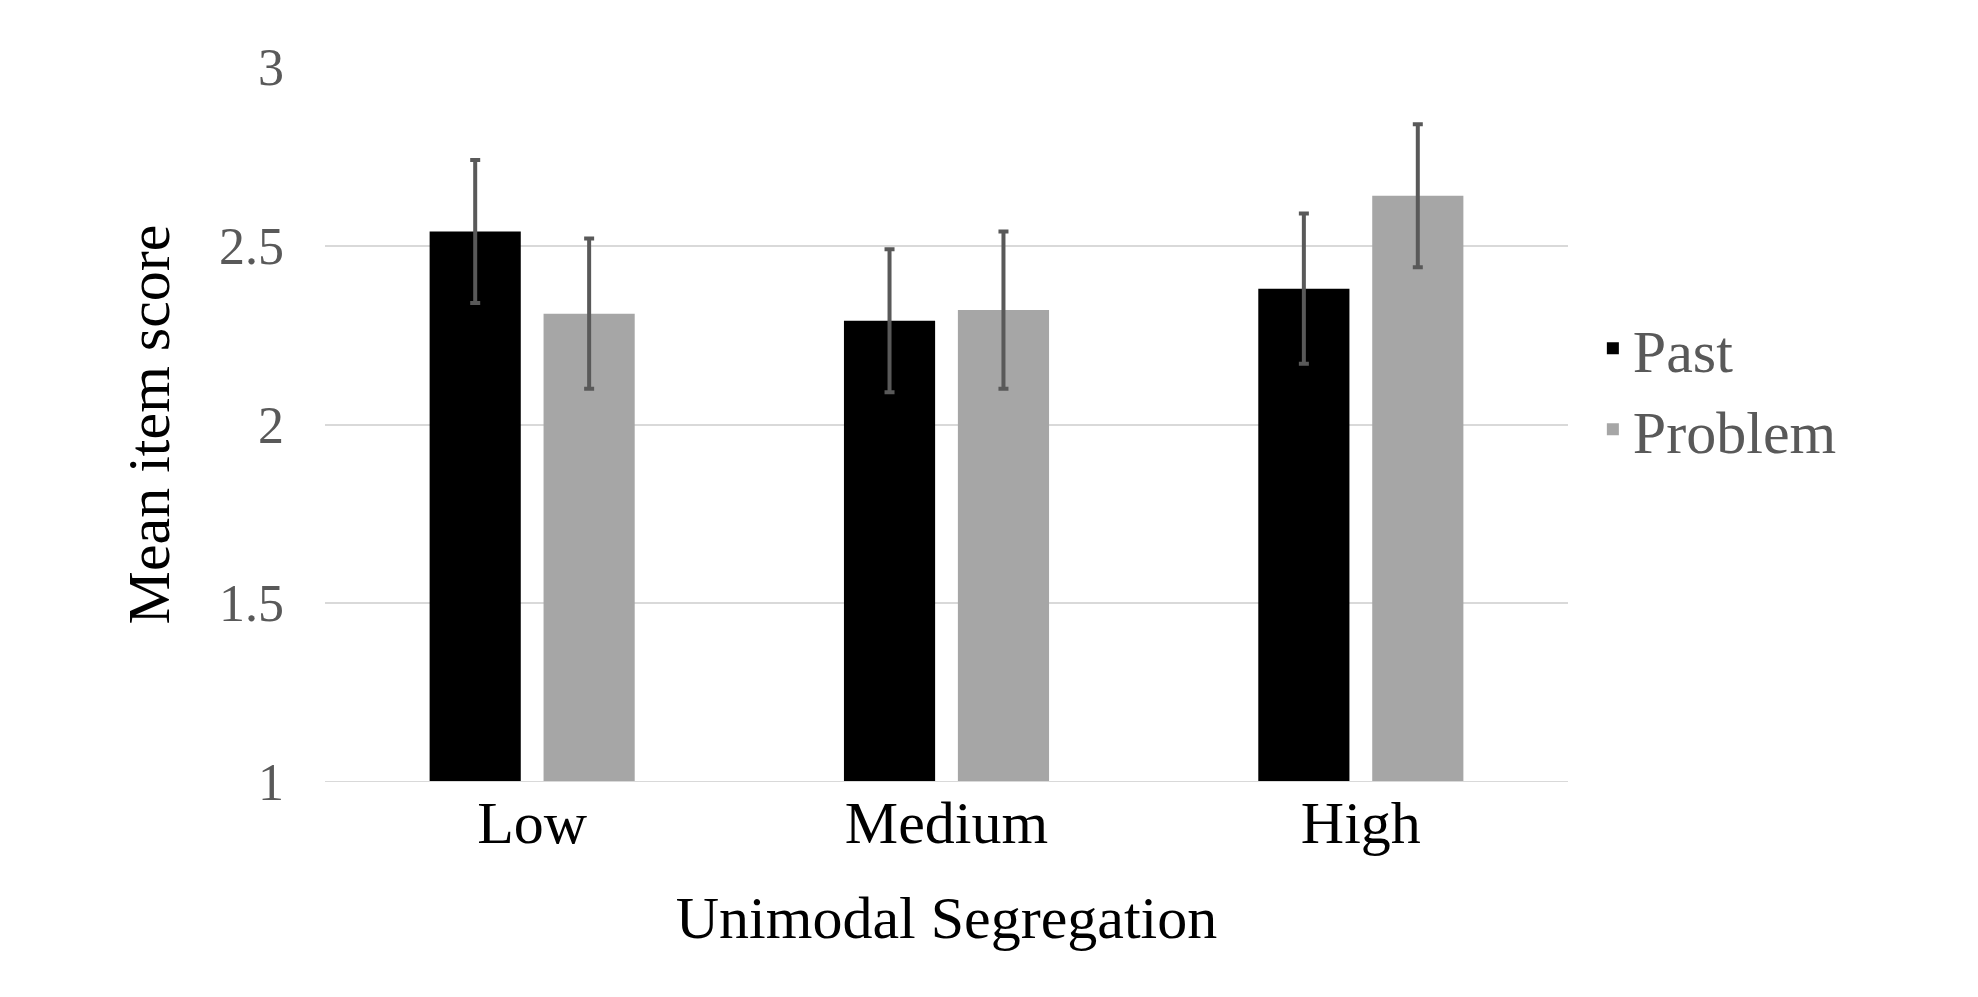 The height and width of the screenshot is (997, 1978). What do you see at coordinates (251, 604) in the screenshot?
I see `y-tick-label: 1.5` at bounding box center [251, 604].